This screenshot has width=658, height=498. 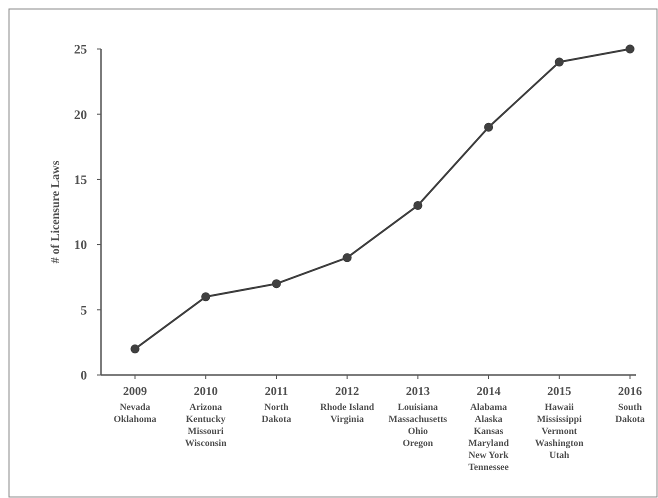 What do you see at coordinates (81, 179) in the screenshot?
I see `y-tick-label: 15` at bounding box center [81, 179].